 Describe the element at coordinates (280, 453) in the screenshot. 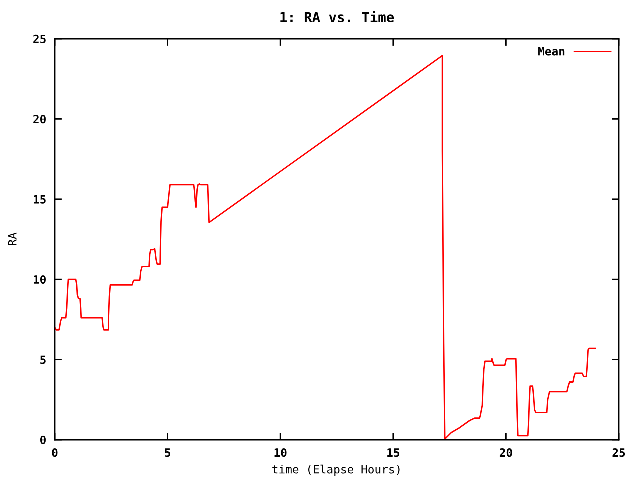

I see `x-tick-label: 10` at that location.